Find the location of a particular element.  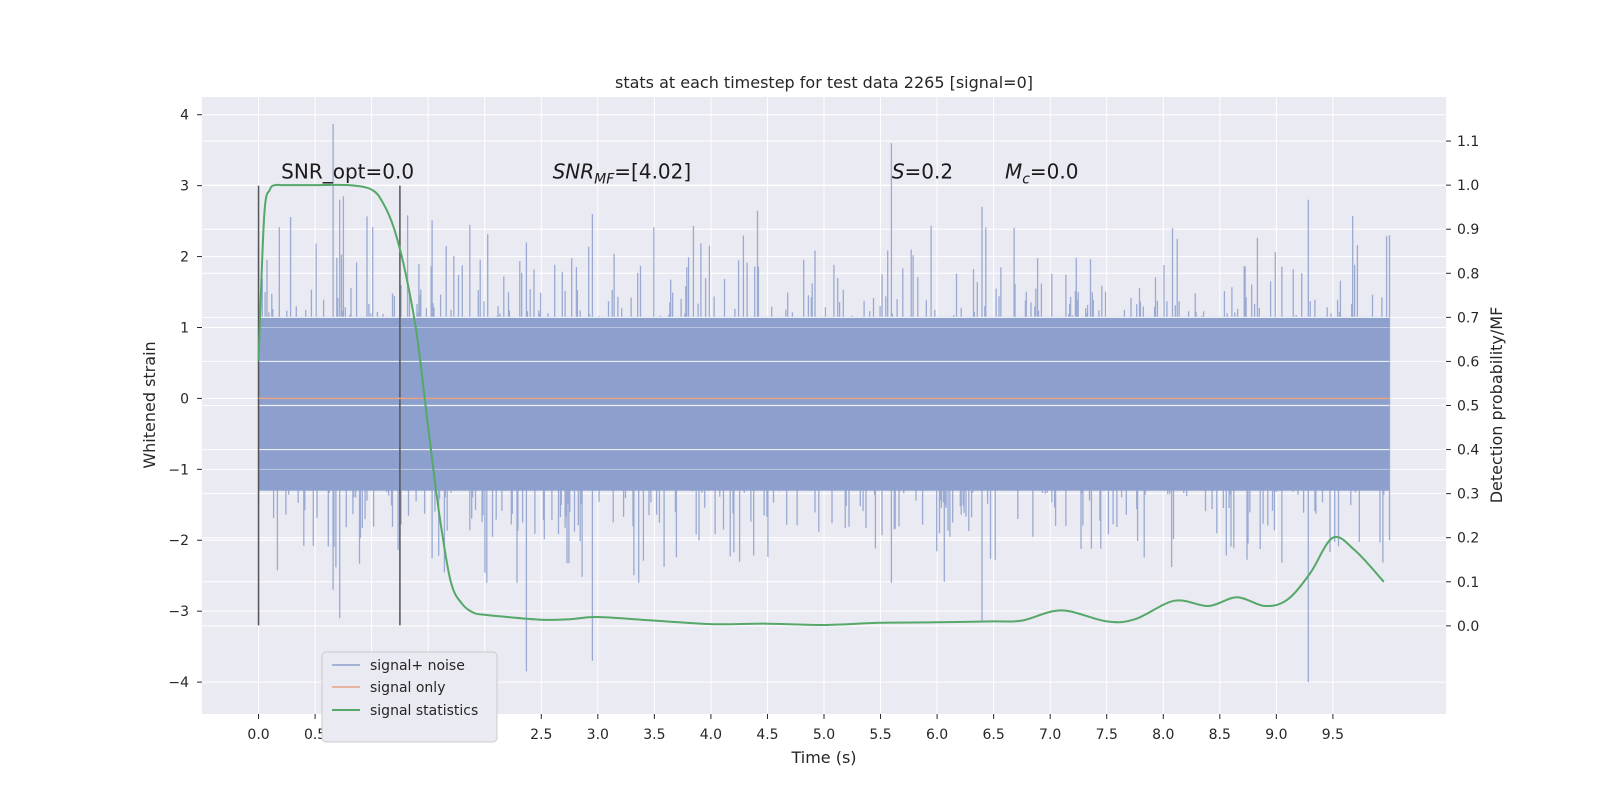

y-left-tick-label: 1 is located at coordinates (184, 328).